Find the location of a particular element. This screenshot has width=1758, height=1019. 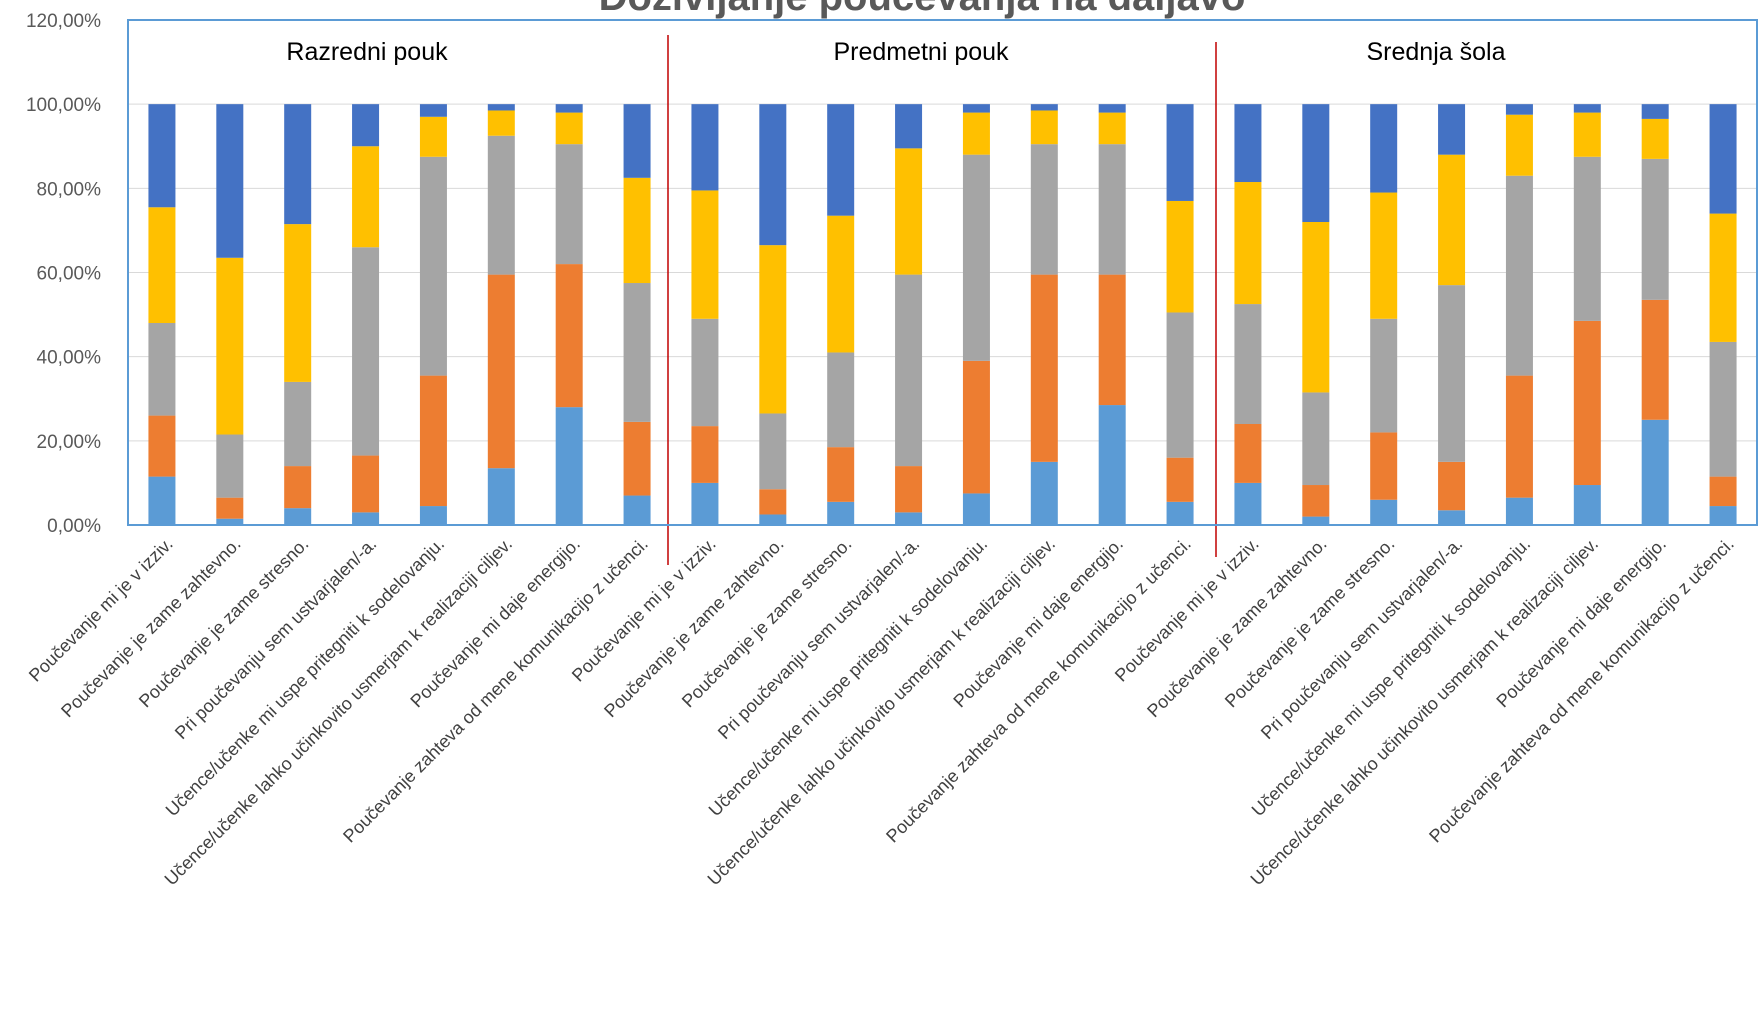

chart-title: Doživljanje poučevanja na daljavo is located at coordinates (922, 9).